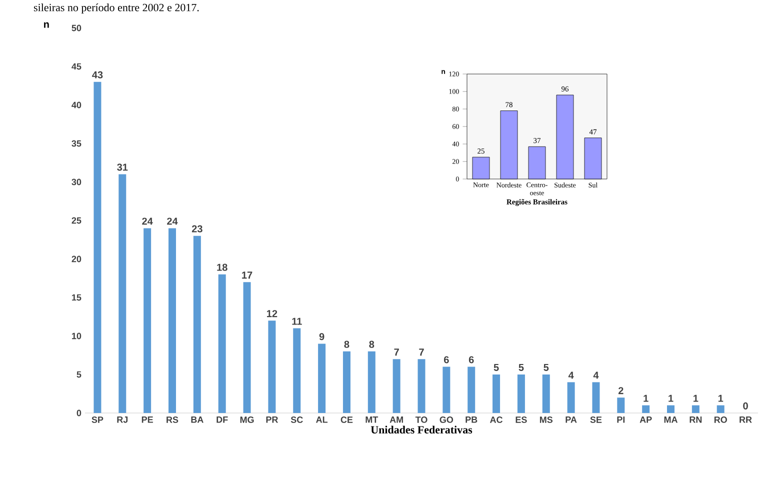  Describe the element at coordinates (172, 419) in the screenshot. I see `x-tick-label: RS` at that location.